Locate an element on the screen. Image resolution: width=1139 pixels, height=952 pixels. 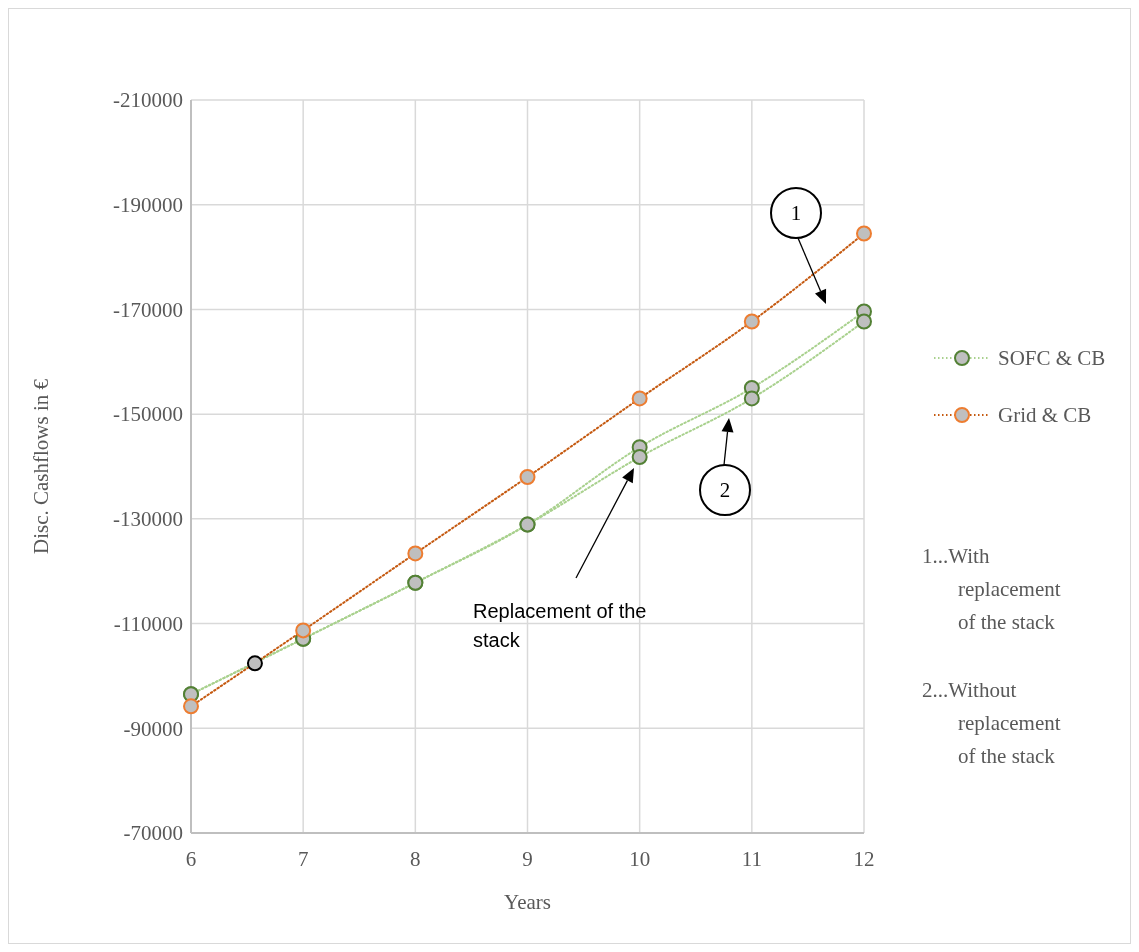
annotation: 1 is located at coordinates (796, 213).